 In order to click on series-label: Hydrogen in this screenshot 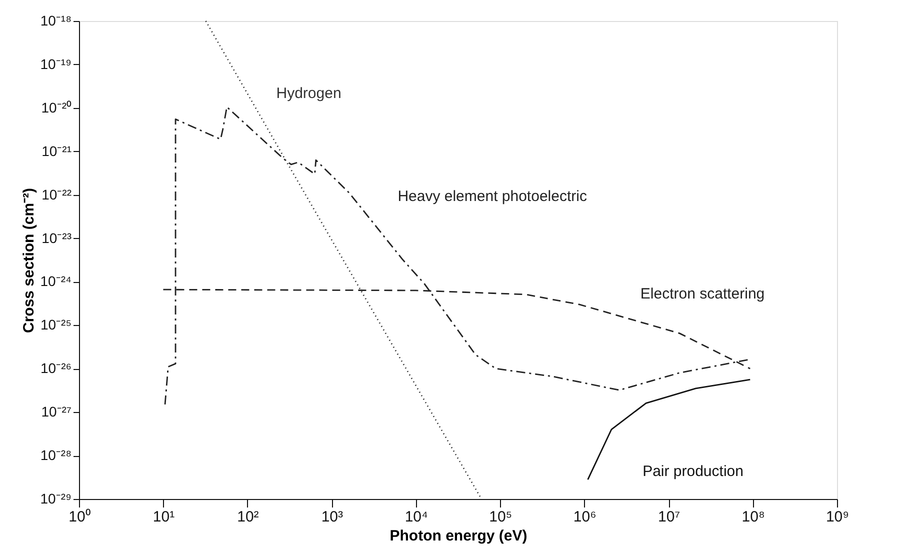, I will do `click(309, 93)`.